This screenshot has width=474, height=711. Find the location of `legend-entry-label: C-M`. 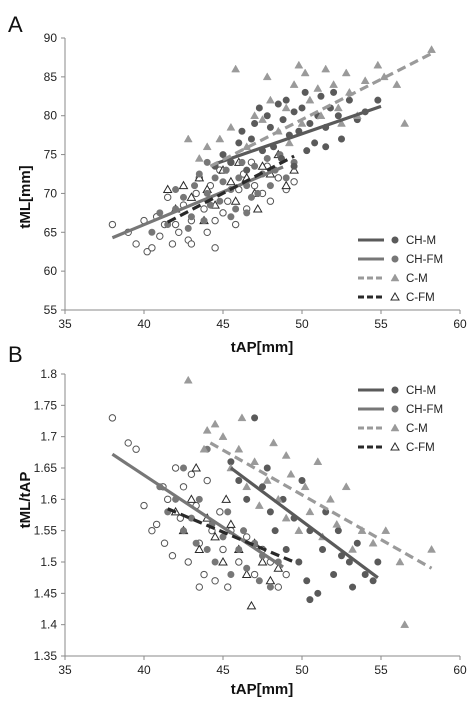

legend-entry-label: C-M is located at coordinates (417, 429).